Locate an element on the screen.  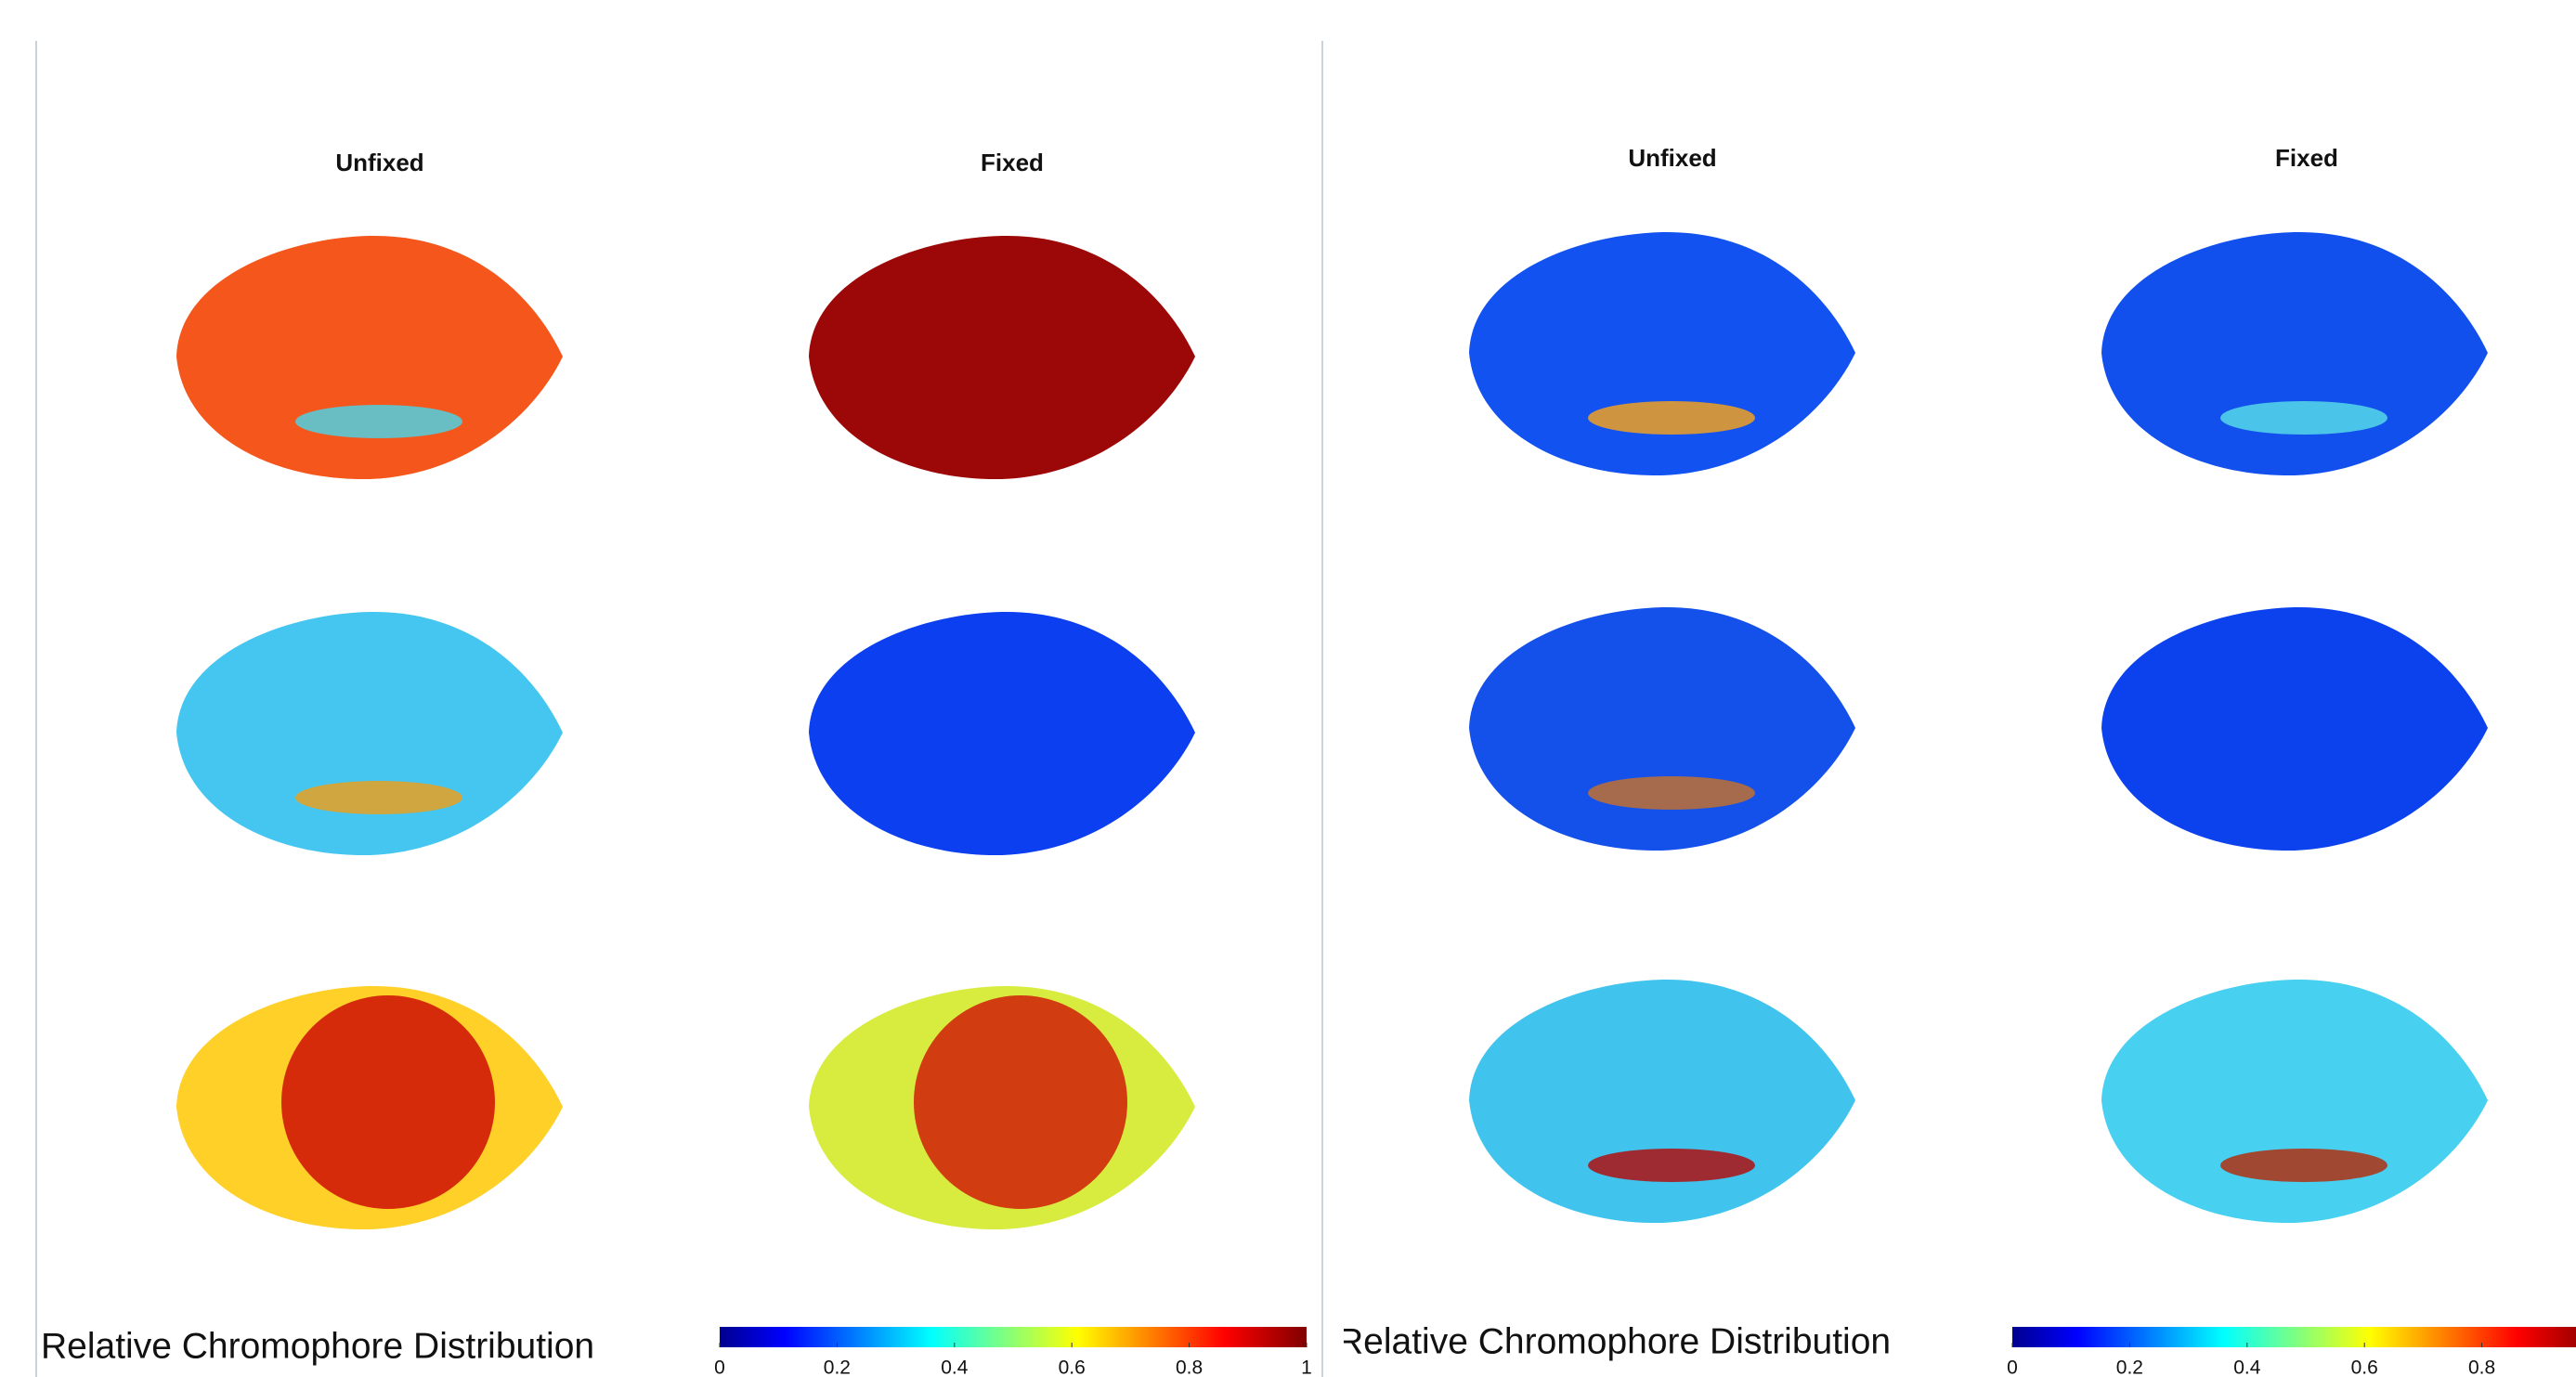
colorbar-tick-label: 1 is located at coordinates (1307, 1367).